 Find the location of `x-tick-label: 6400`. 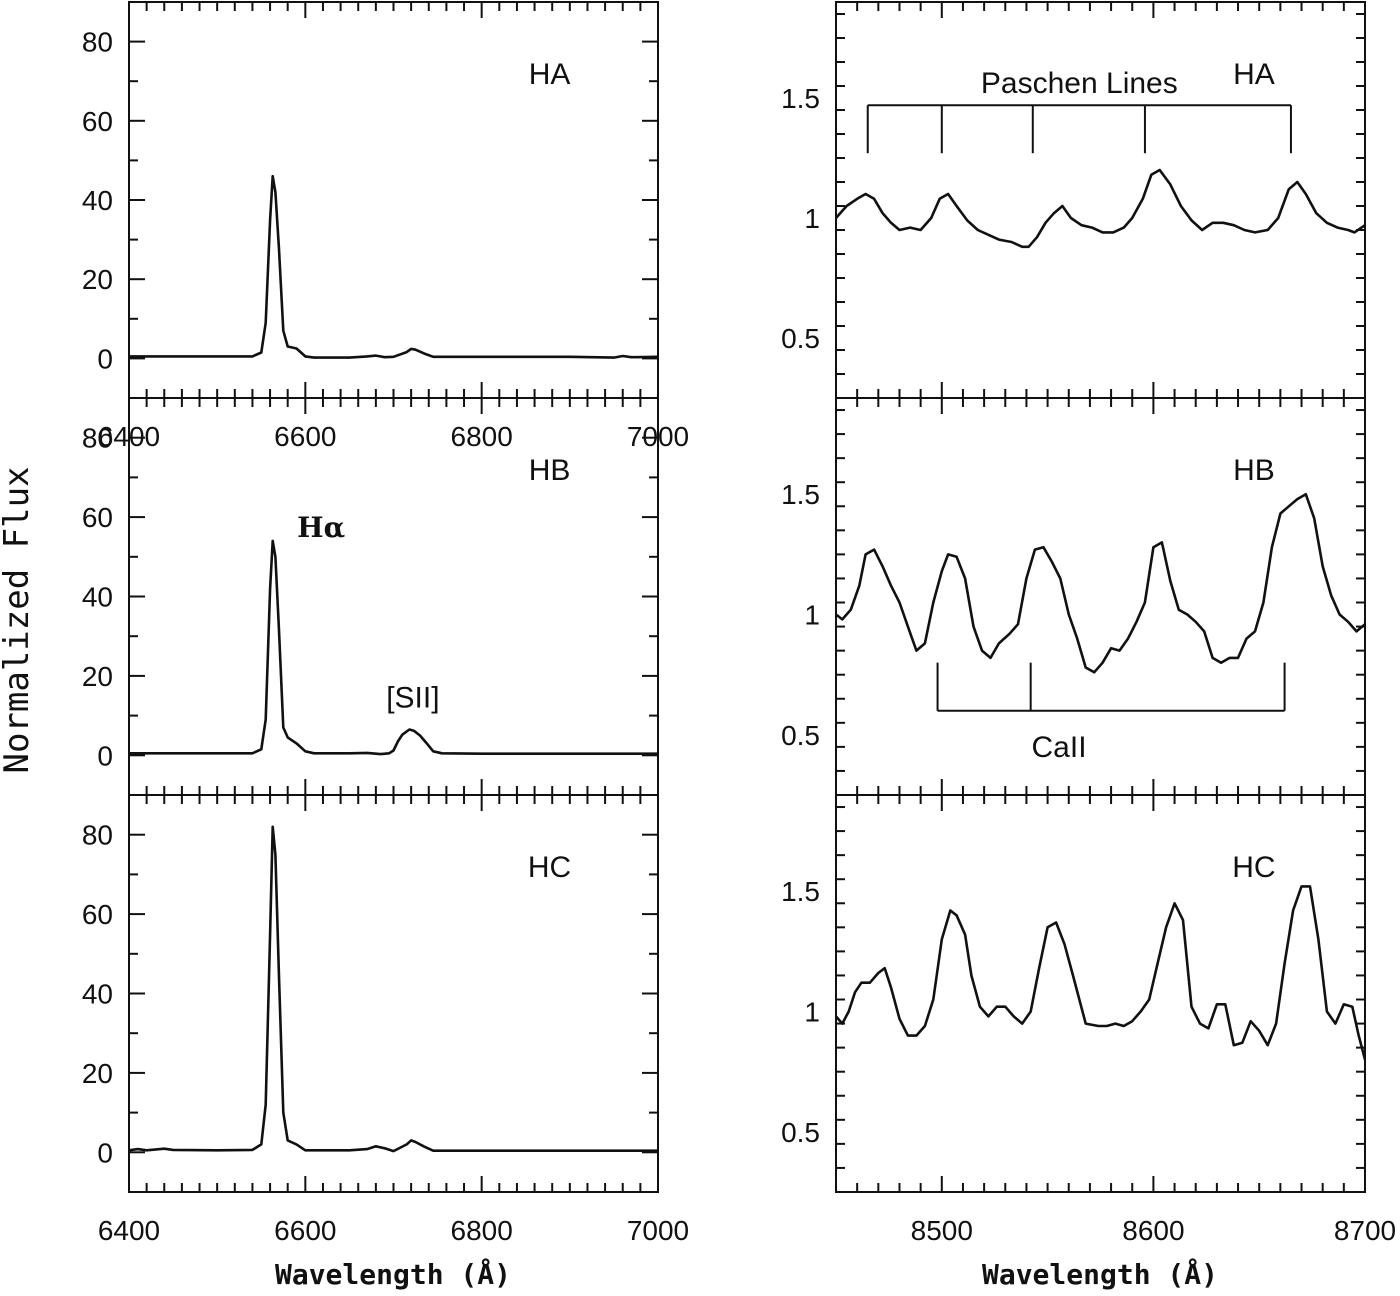

x-tick-label: 6400 is located at coordinates (129, 1230).